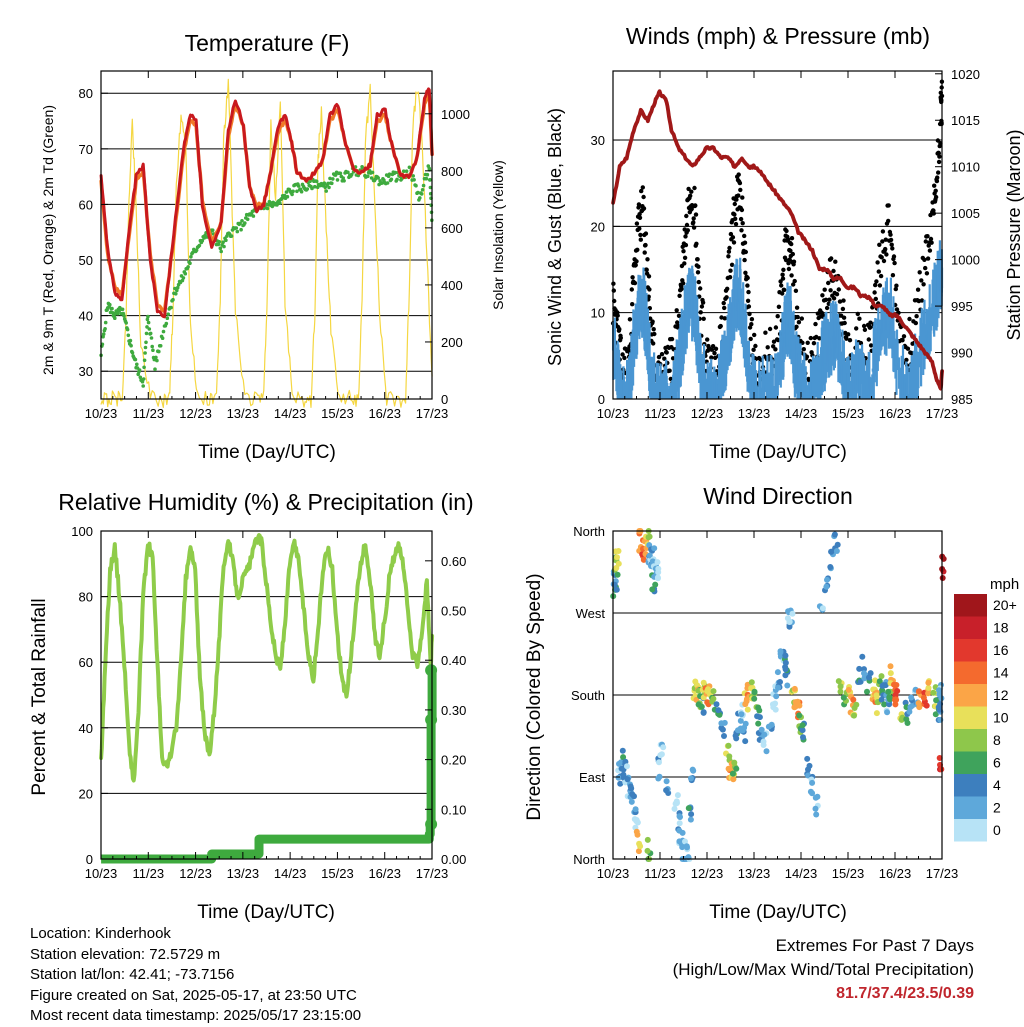 The width and height of the screenshot is (1024, 1027). Describe the element at coordinates (588, 695) in the screenshot. I see `y-tick-label: South` at that location.